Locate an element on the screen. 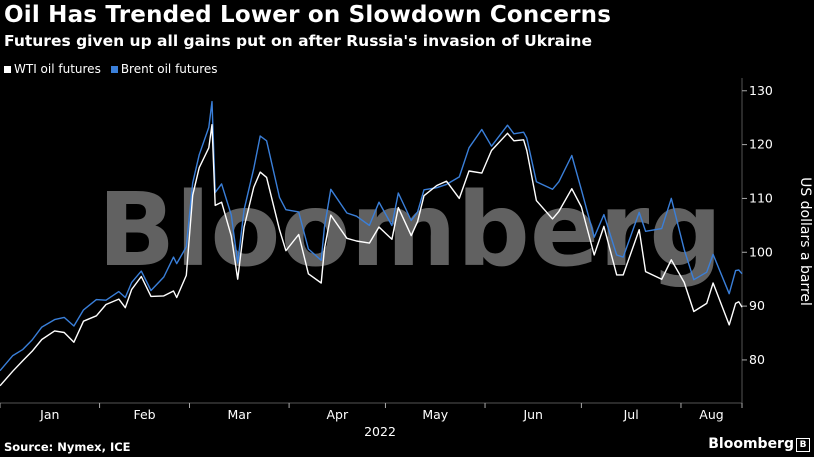  y-tick-label-110: 110 is located at coordinates (761, 197).